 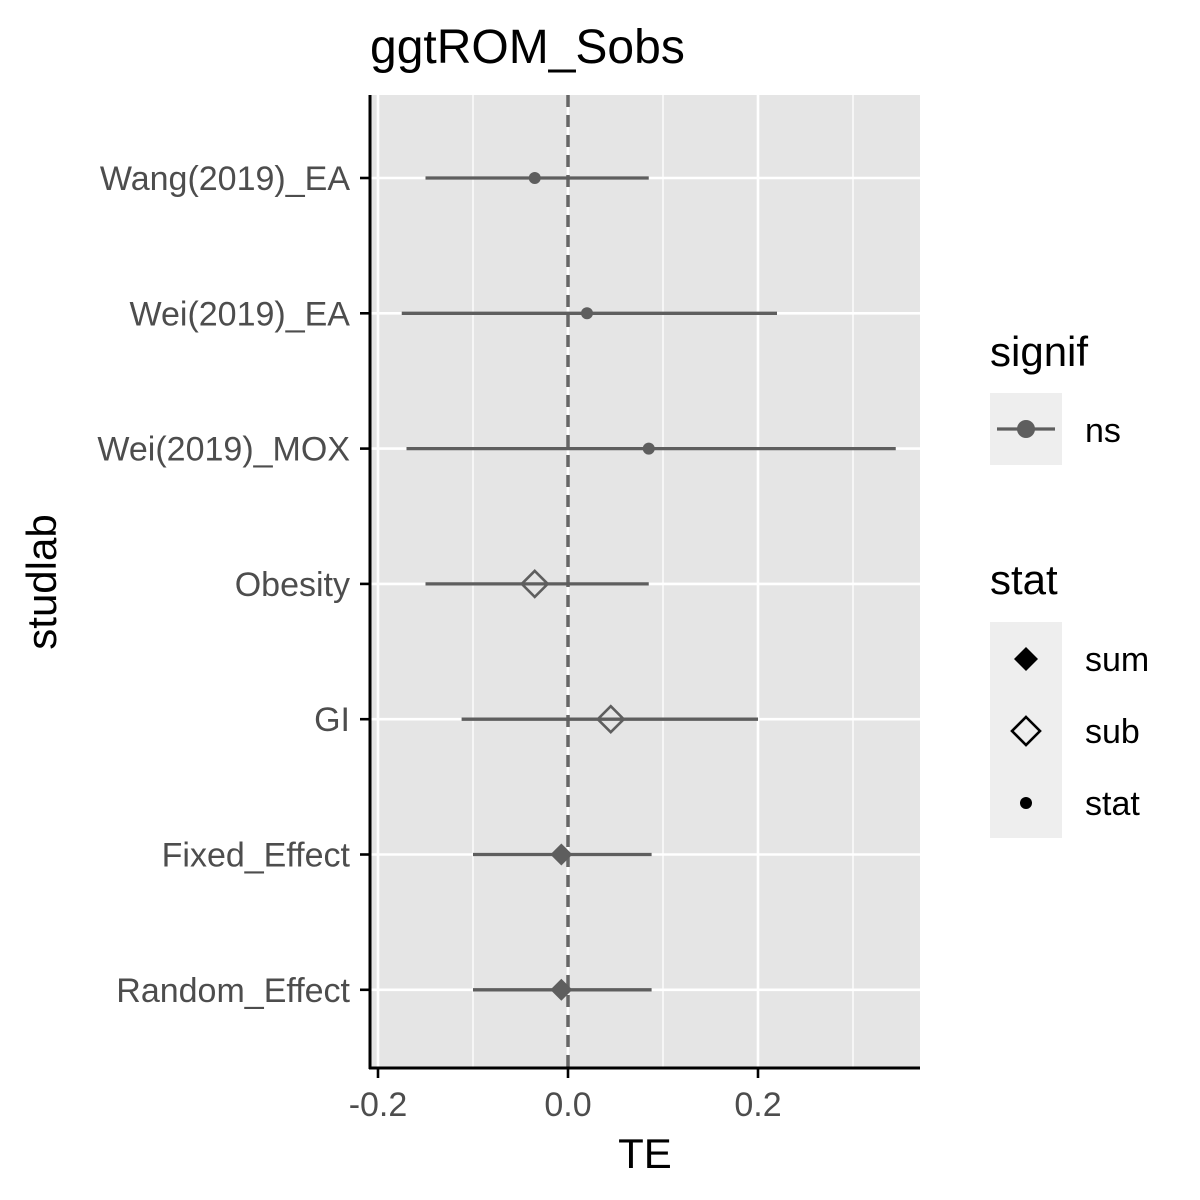 What do you see at coordinates (1026, 429) in the screenshot?
I see `legend-signif-key-point` at bounding box center [1026, 429].